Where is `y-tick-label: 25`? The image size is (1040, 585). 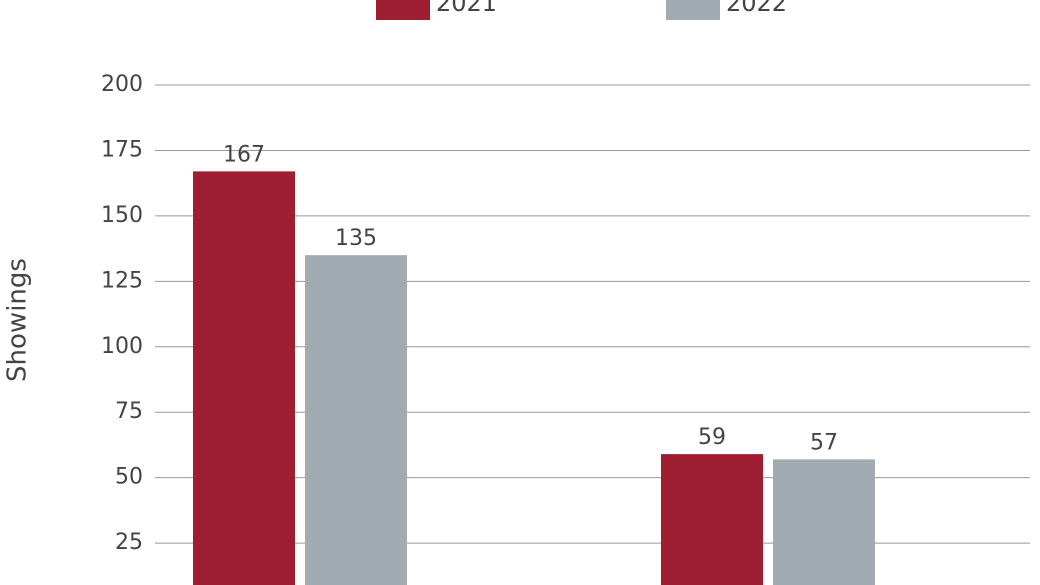 y-tick-label: 25 is located at coordinates (129, 542).